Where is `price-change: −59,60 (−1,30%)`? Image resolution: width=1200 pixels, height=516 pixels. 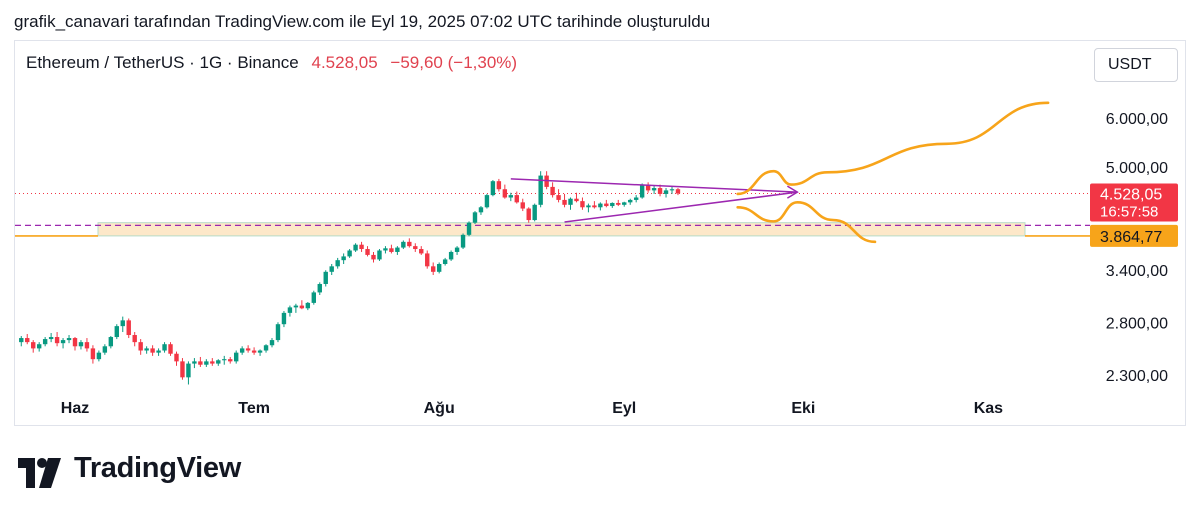
price-change: −59,60 (−1,30%) is located at coordinates (454, 62).